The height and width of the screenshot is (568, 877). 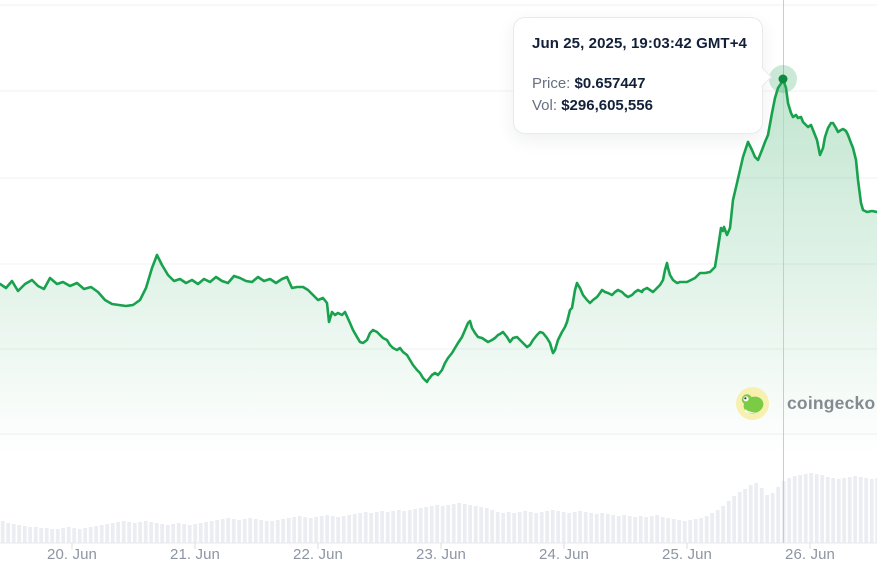 I want to click on tooltip-price-row: Price: $0.657447, so click(x=638, y=84).